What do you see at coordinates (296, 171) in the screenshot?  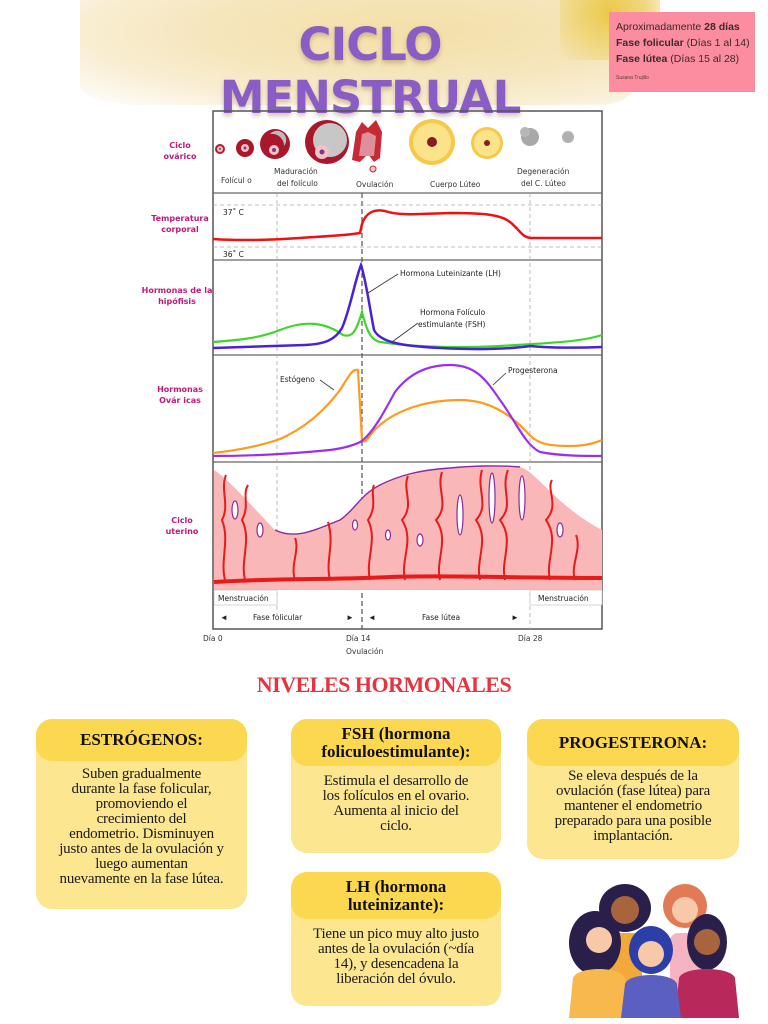 I see `stage-label-maturation: Maduración` at bounding box center [296, 171].